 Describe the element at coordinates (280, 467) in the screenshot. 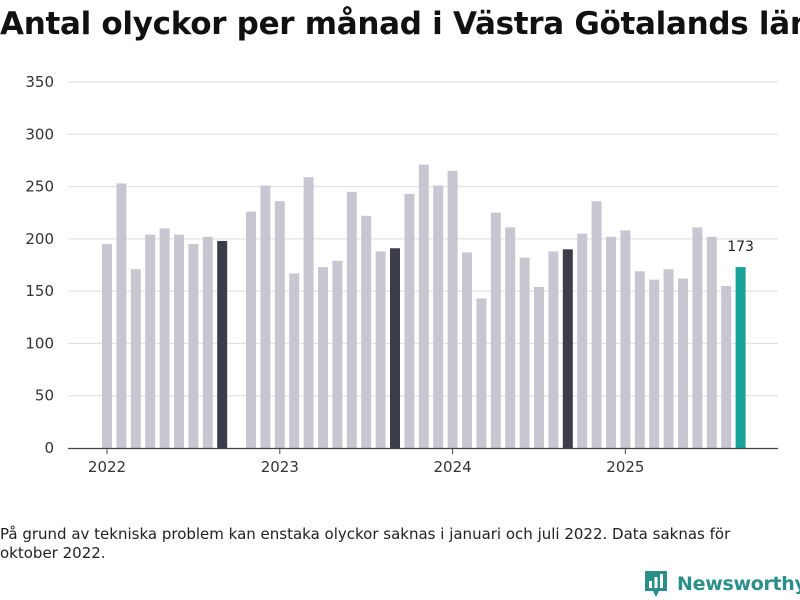

I see `x-tick-label: 2023` at that location.